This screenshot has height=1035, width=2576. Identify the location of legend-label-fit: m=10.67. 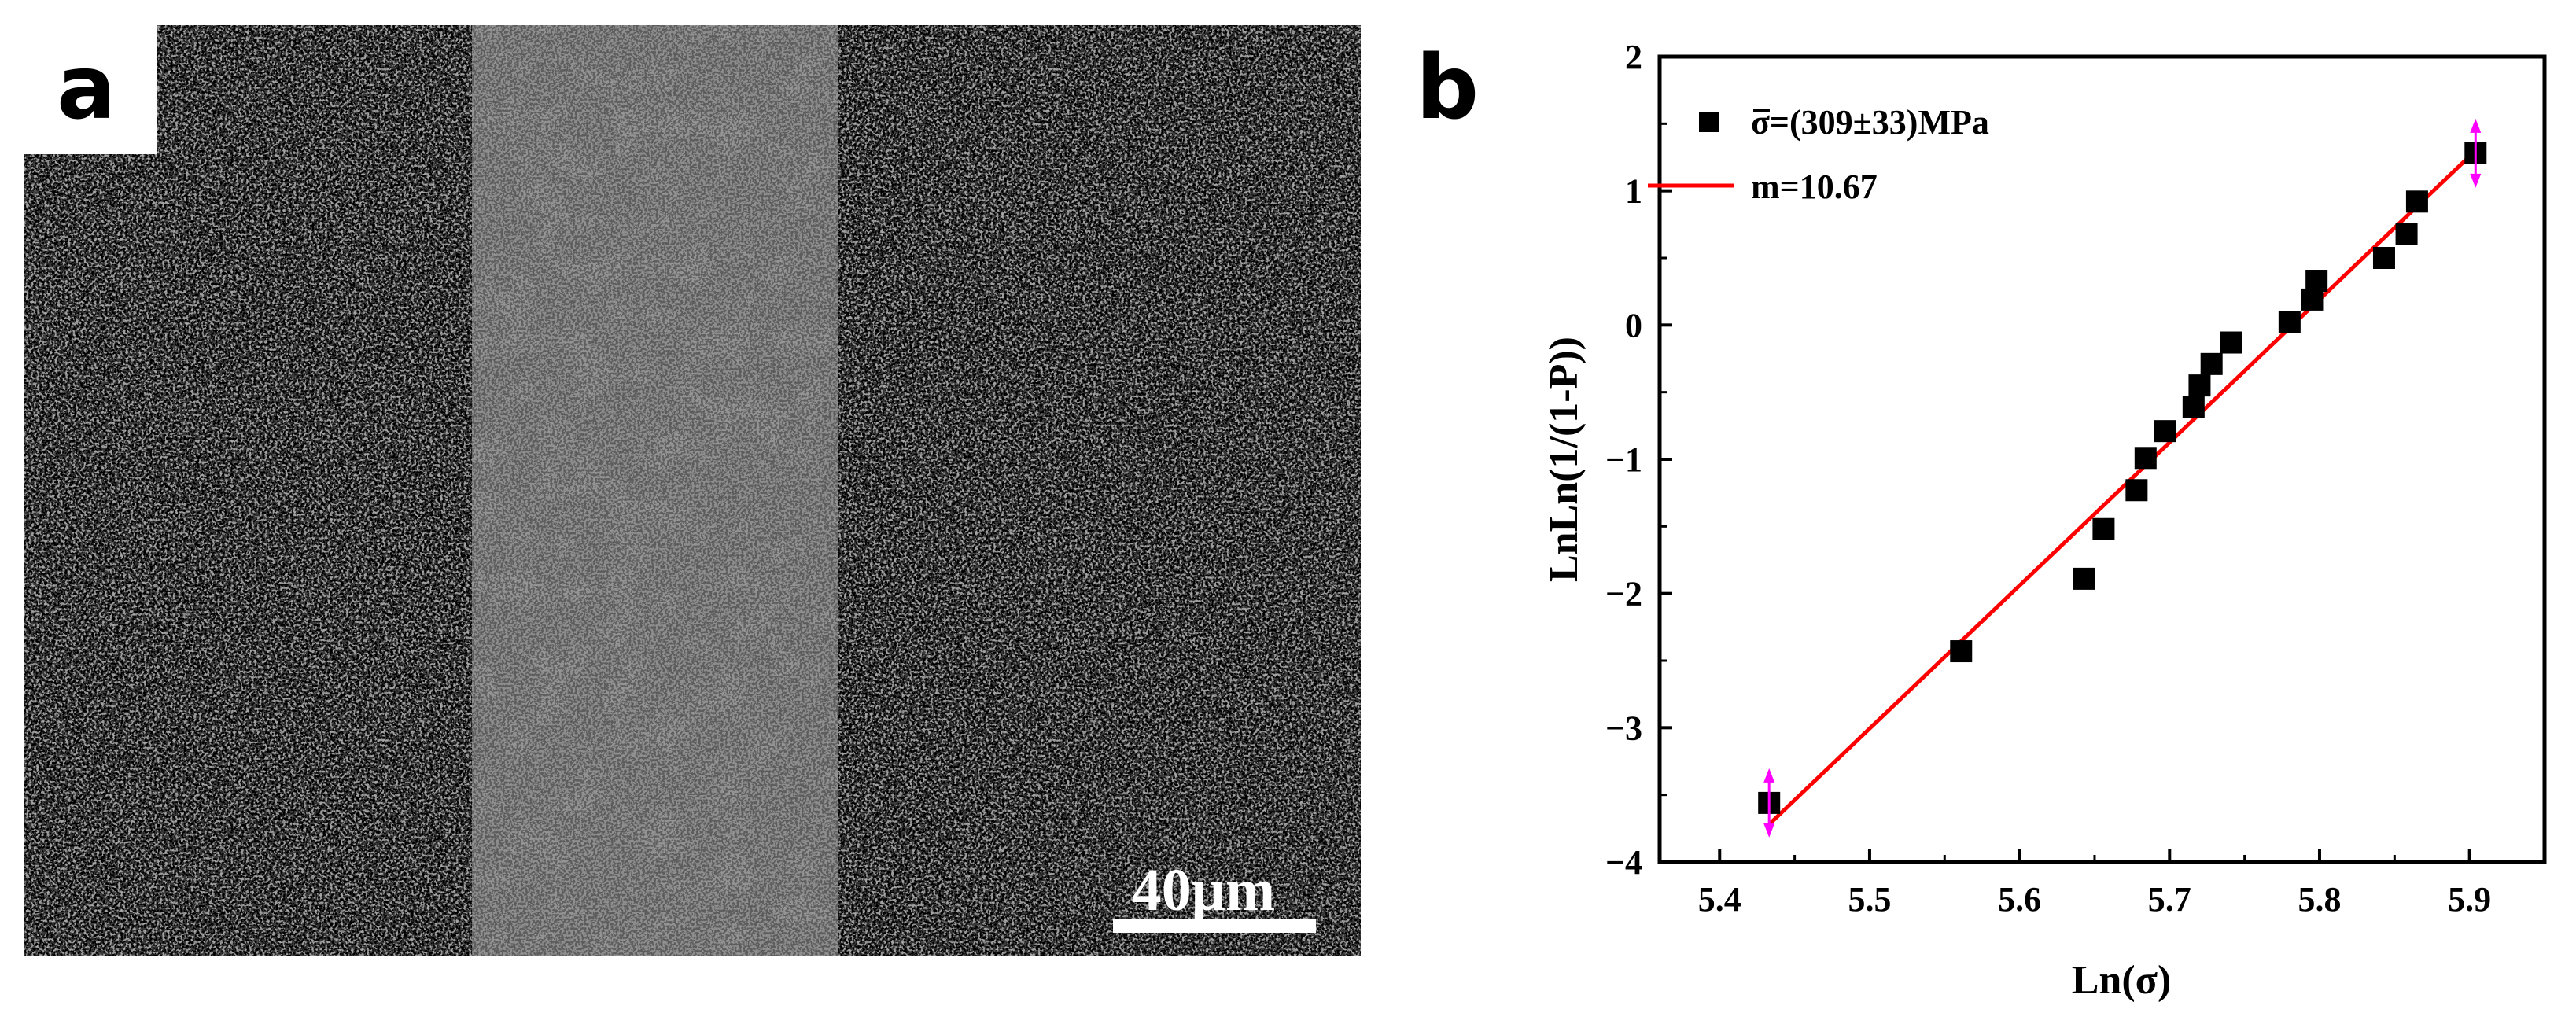
(1814, 187).